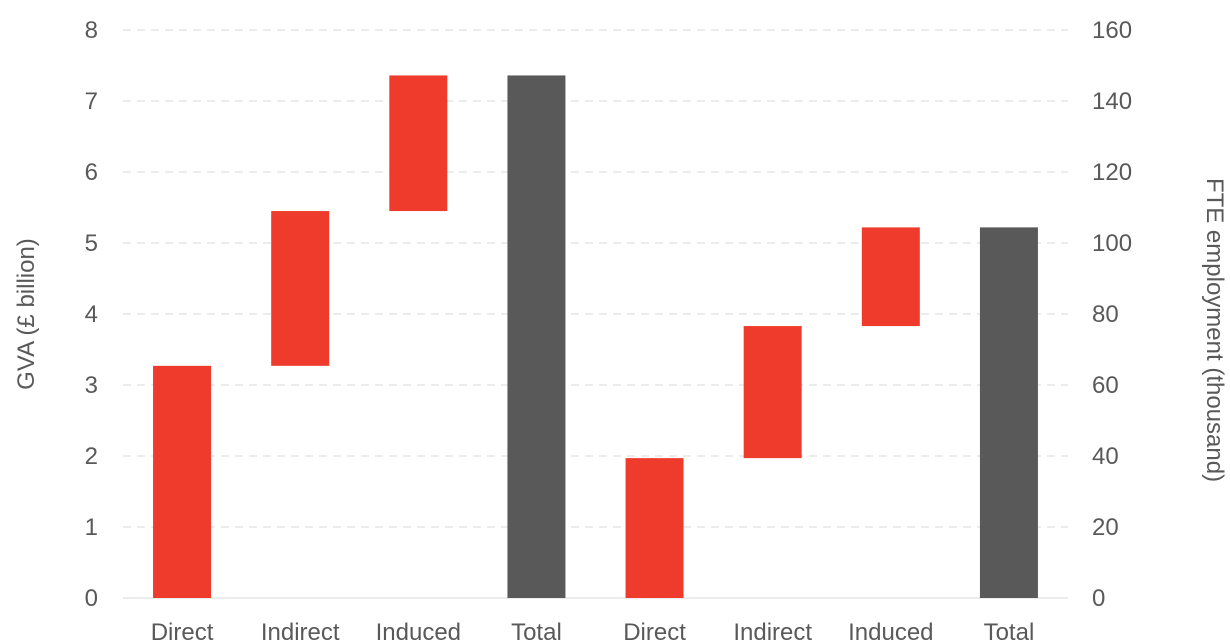 This screenshot has height=644, width=1230. I want to click on bar-fte-indirect, so click(772, 392).